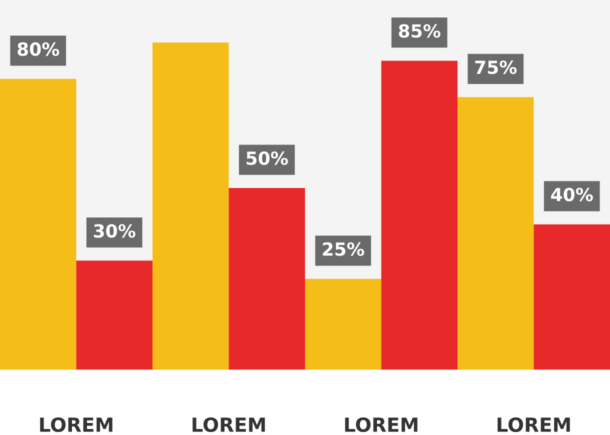  I want to click on data-label: 50%, so click(267, 158).